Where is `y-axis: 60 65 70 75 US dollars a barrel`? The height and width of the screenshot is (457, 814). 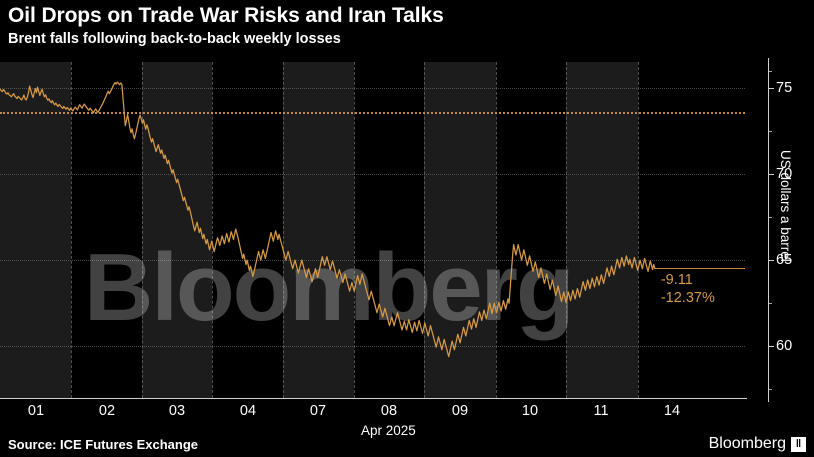
y-axis: 60 65 70 75 US dollars a barrel is located at coordinates (779, 230).